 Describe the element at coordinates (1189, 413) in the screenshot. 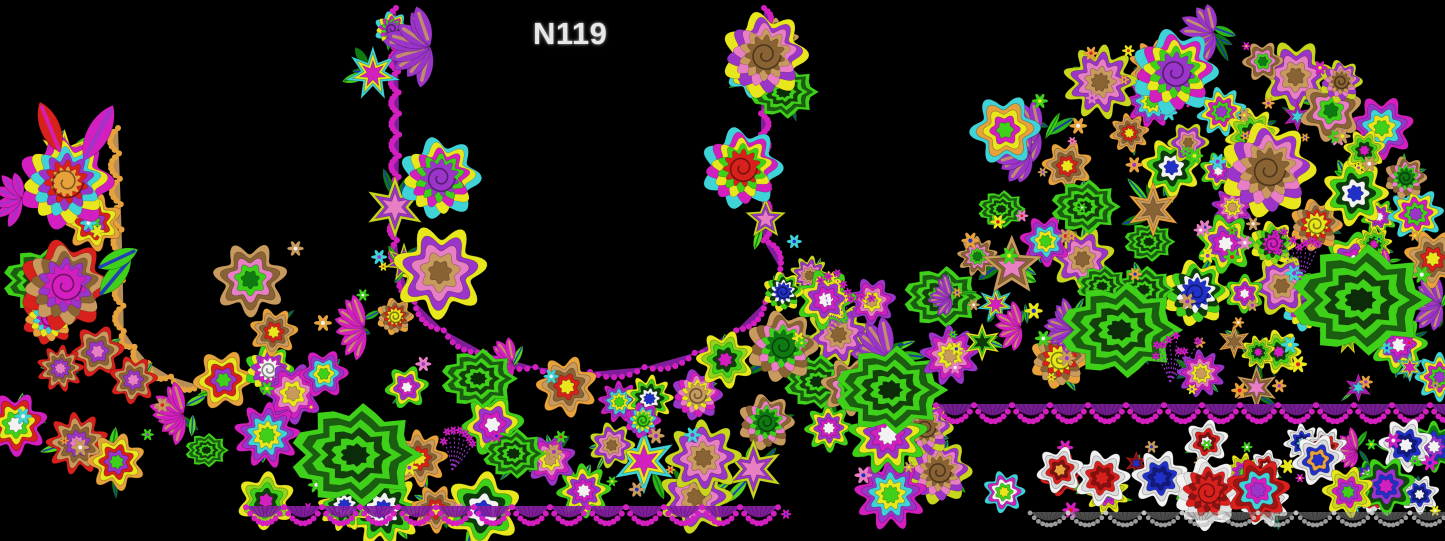

I see `purple-swag-border` at that location.